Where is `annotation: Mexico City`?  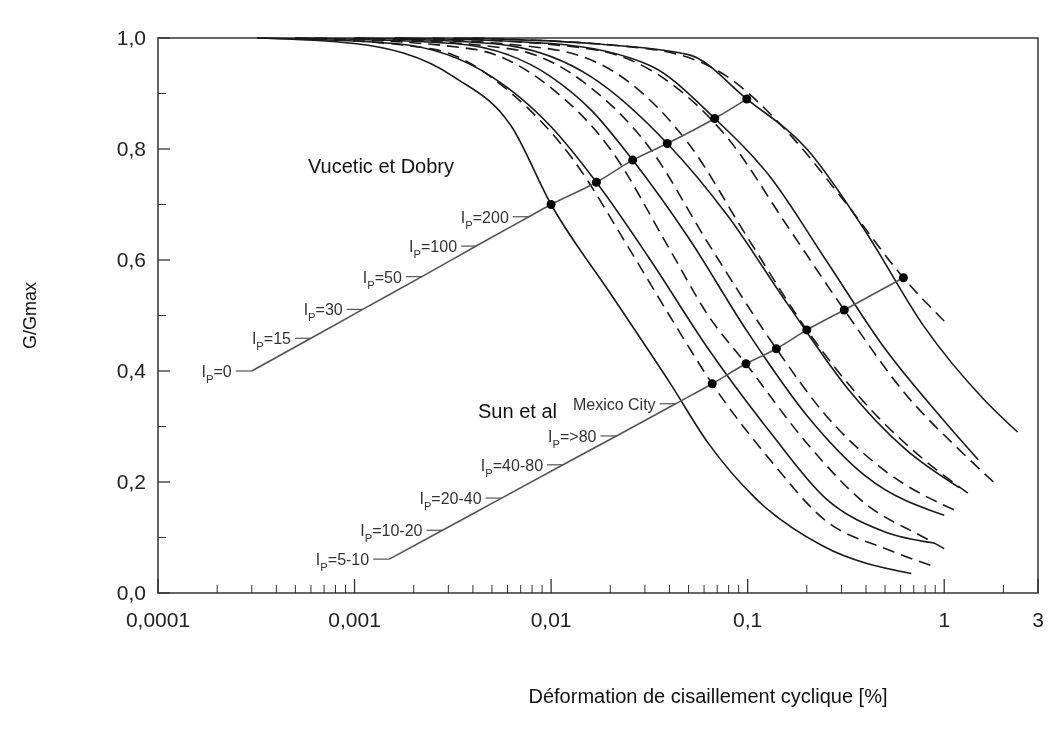
annotation: Mexico City is located at coordinates (614, 404).